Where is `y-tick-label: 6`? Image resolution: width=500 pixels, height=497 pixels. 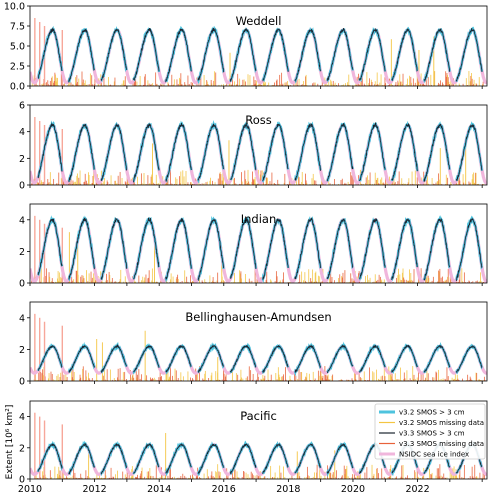
y-tick-label: 6 is located at coordinates (22, 106).